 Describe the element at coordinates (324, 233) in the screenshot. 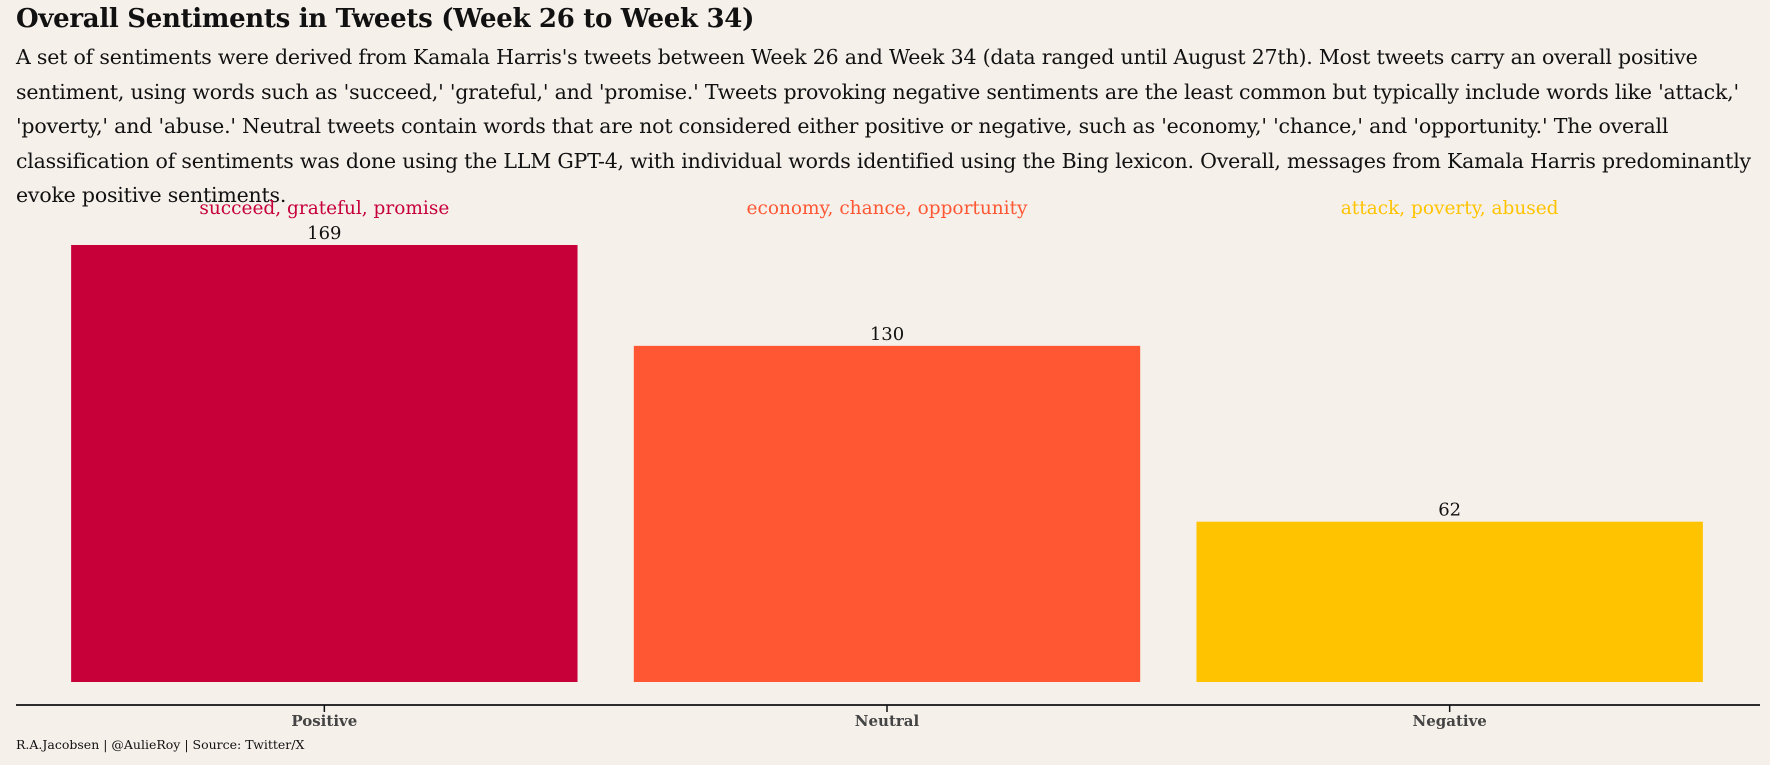

I see `value-label-positive: 169` at that location.